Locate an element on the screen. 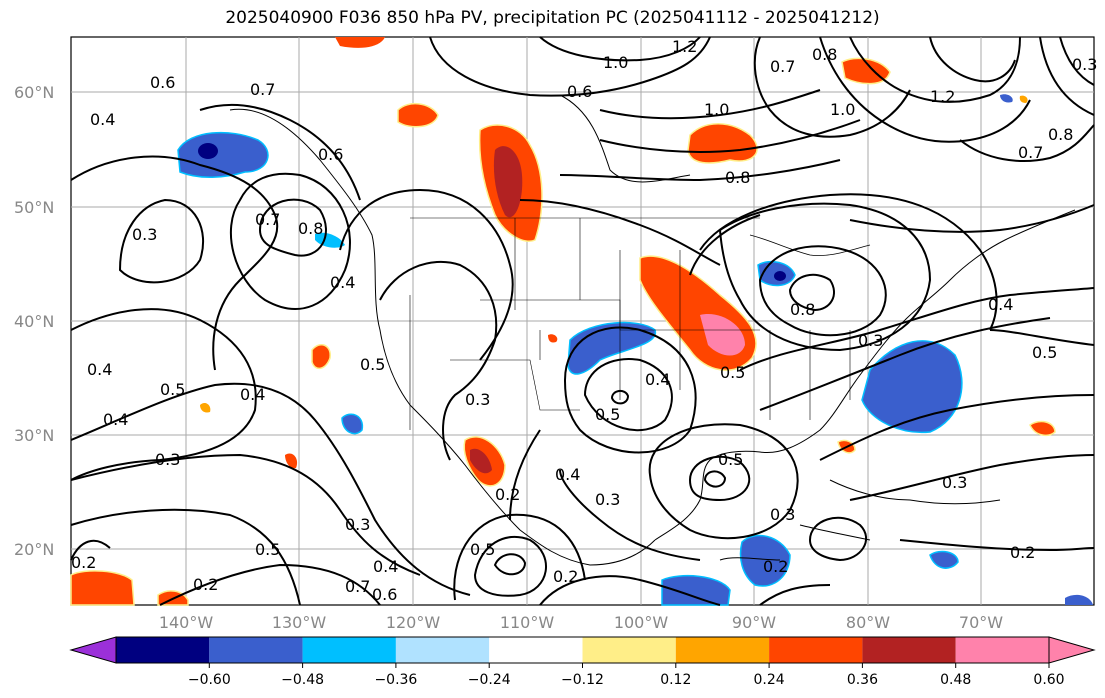 This screenshot has height=698, width=1105. lon-label: 110°W is located at coordinates (527, 622).